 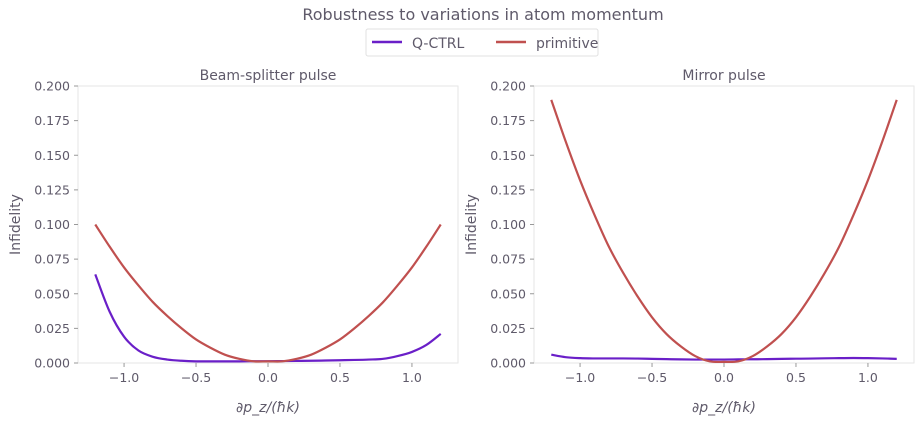 I want to click on series-line-primitive, so click(x=268, y=293).